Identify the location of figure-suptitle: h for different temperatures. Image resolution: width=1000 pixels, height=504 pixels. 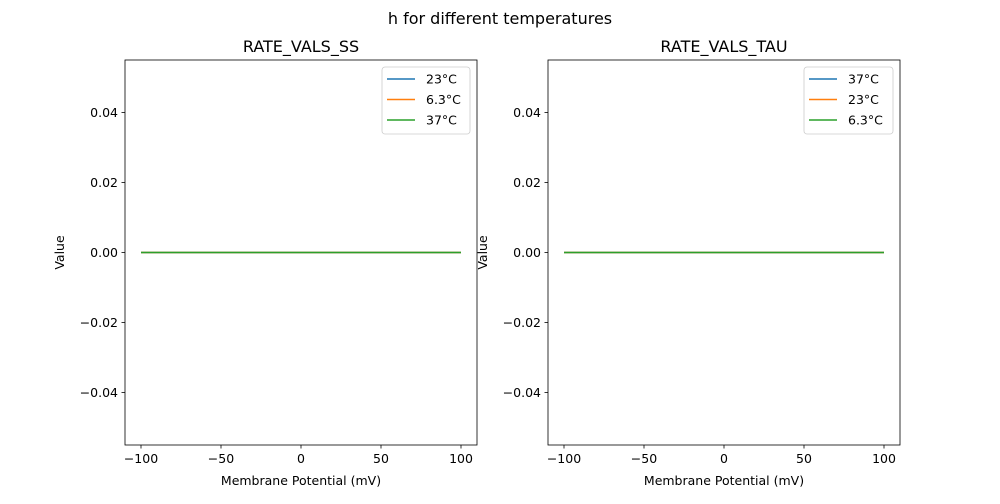
(500, 18).